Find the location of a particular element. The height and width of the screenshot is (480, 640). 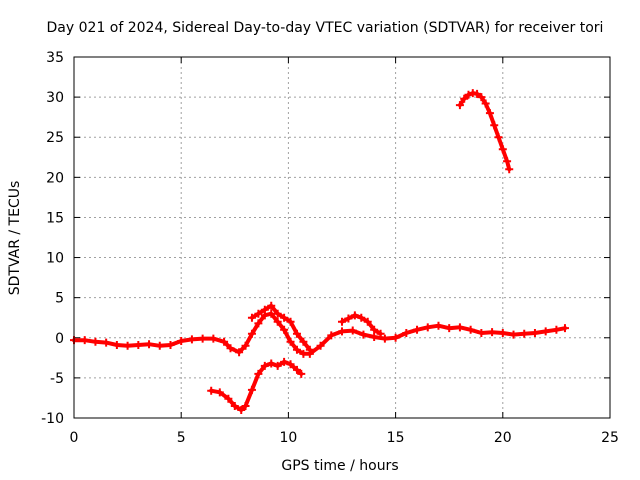

x-tick-label: 25 is located at coordinates (610, 438).